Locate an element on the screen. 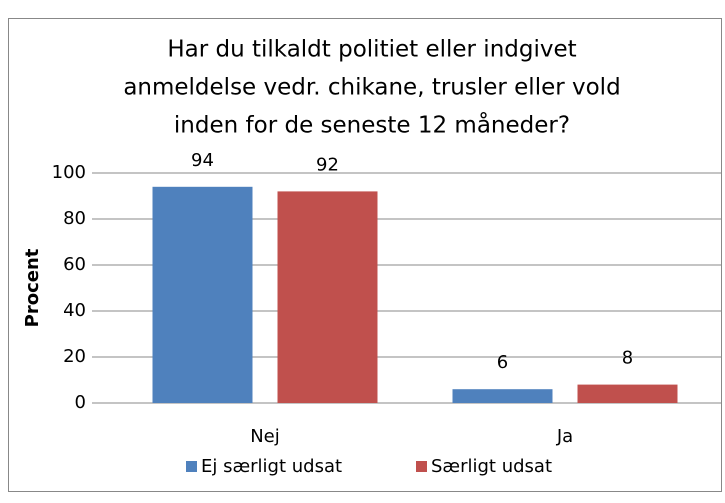  x-tick-label: Ja is located at coordinates (564, 436).